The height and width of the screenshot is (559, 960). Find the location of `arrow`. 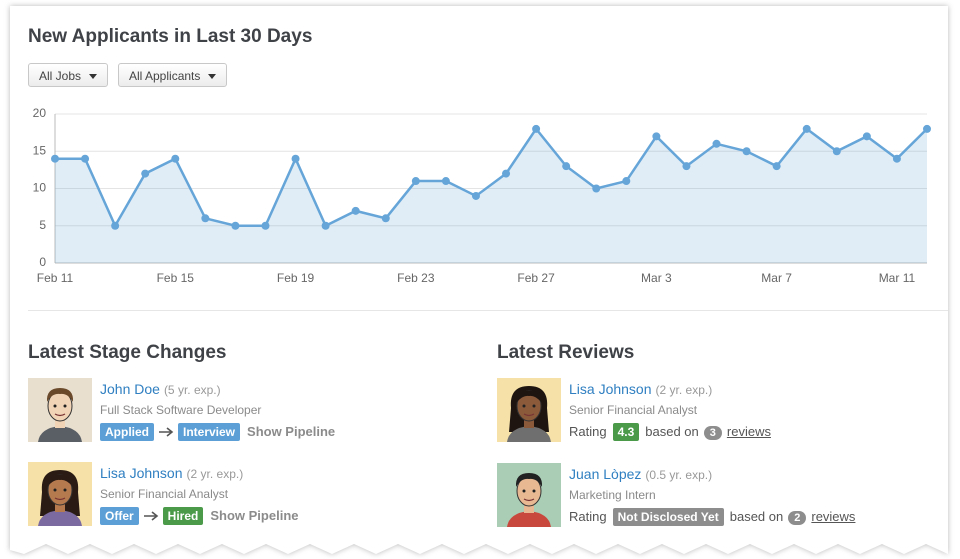

arrow is located at coordinates (150, 516).